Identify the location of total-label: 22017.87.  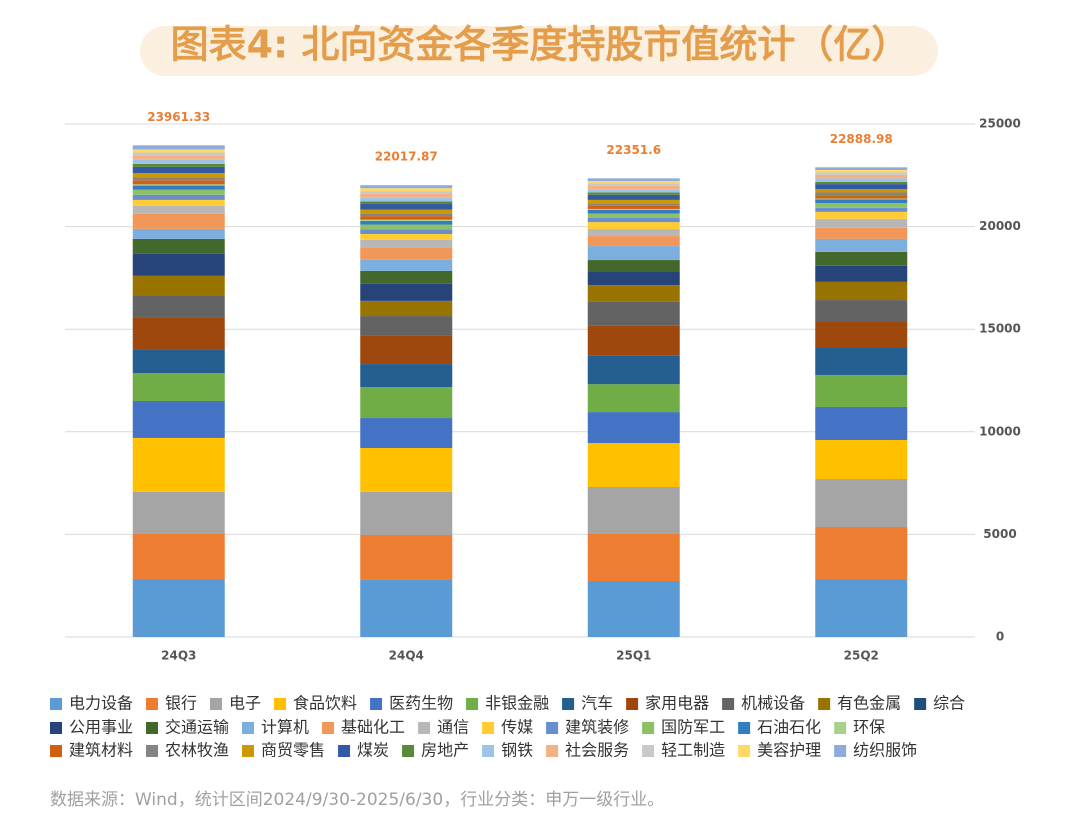
(406, 157).